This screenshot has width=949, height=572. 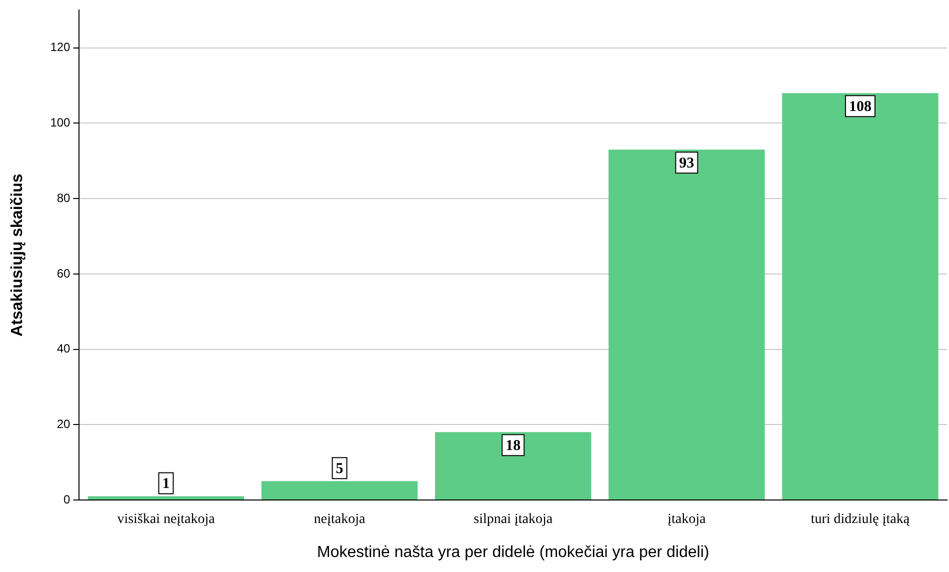 I want to click on x-tick-label: silpnai įtakoja, so click(x=514, y=520).